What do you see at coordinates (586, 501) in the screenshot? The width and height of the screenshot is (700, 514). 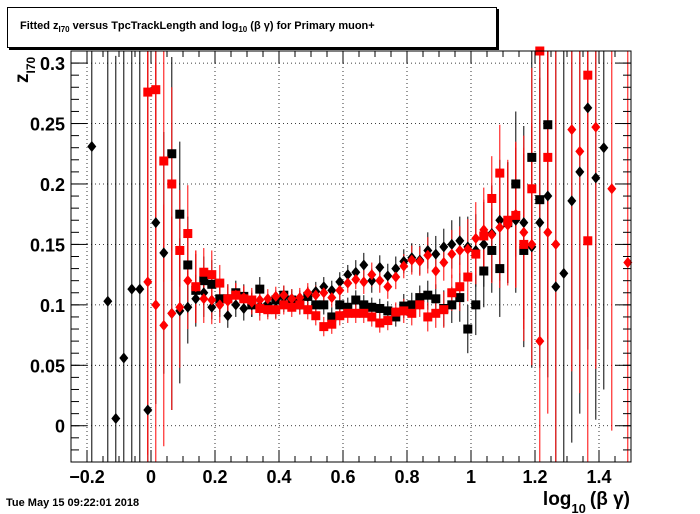 I see `x-axis-title: log10 (β γ)` at bounding box center [586, 501].